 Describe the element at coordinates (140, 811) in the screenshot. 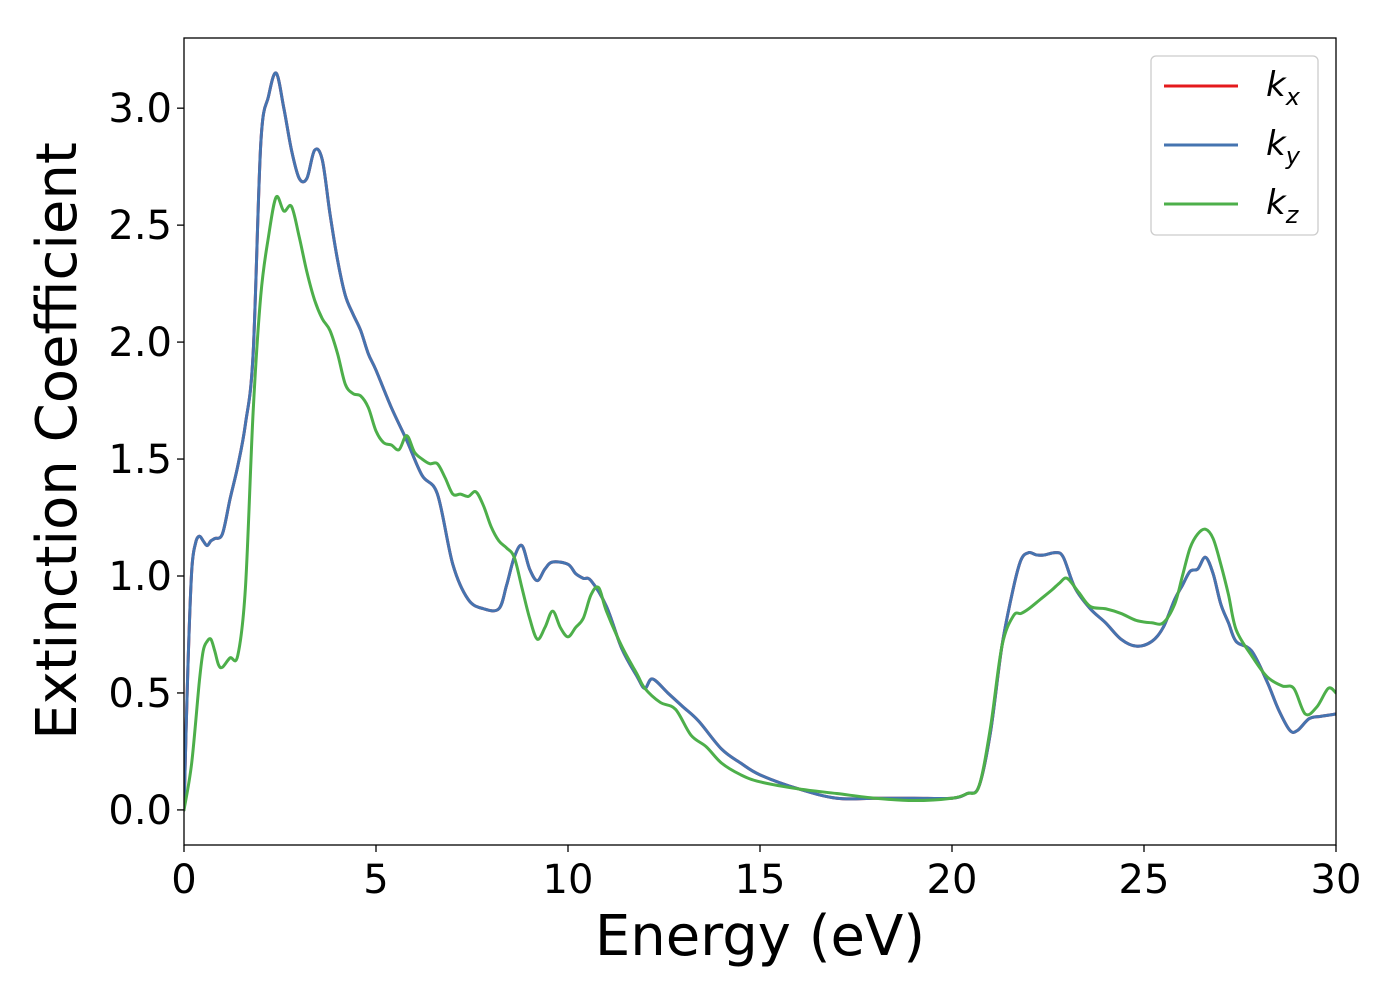

I see `y-tick-label: 0.0` at that location.